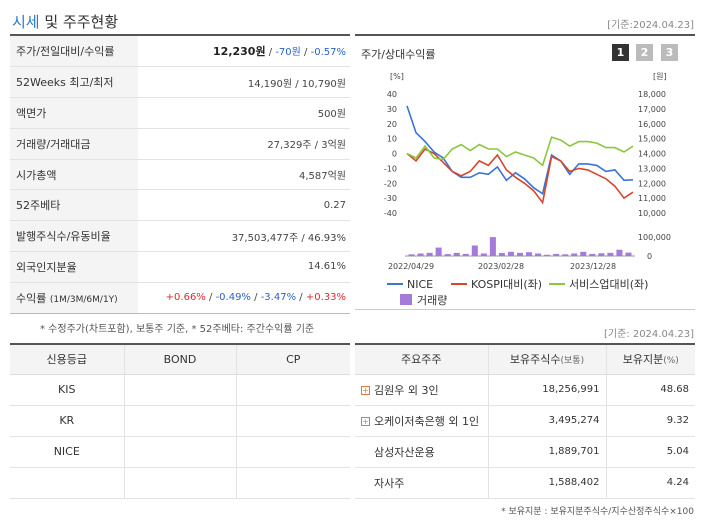  What do you see at coordinates (74, 267) in the screenshot?
I see `quote-label: 외국인지분율` at bounding box center [74, 267].